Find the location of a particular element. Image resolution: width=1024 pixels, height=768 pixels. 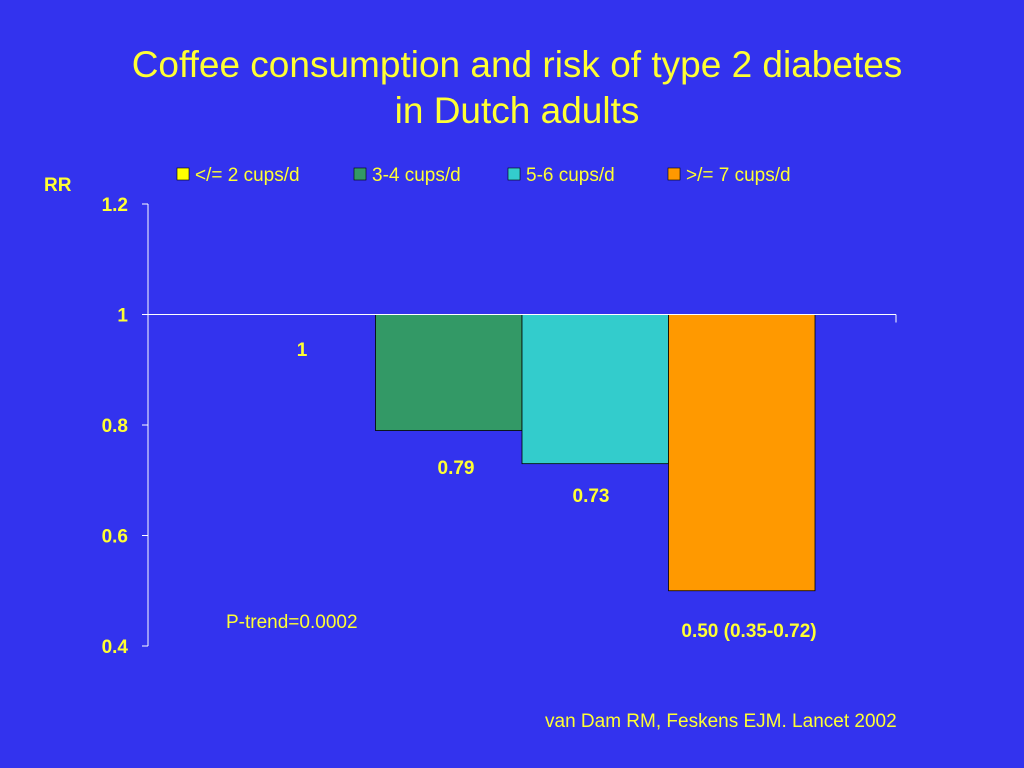

legend-label-4: >/= 7 cups/d is located at coordinates (738, 175).